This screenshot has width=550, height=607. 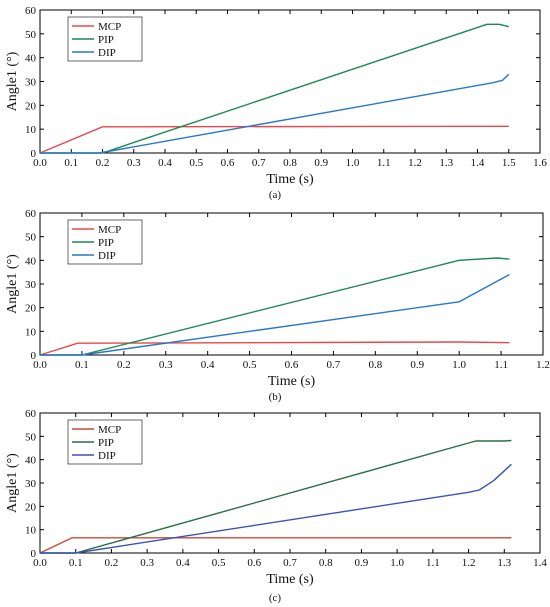 I want to click on series-line-pip, so click(x=275, y=306).